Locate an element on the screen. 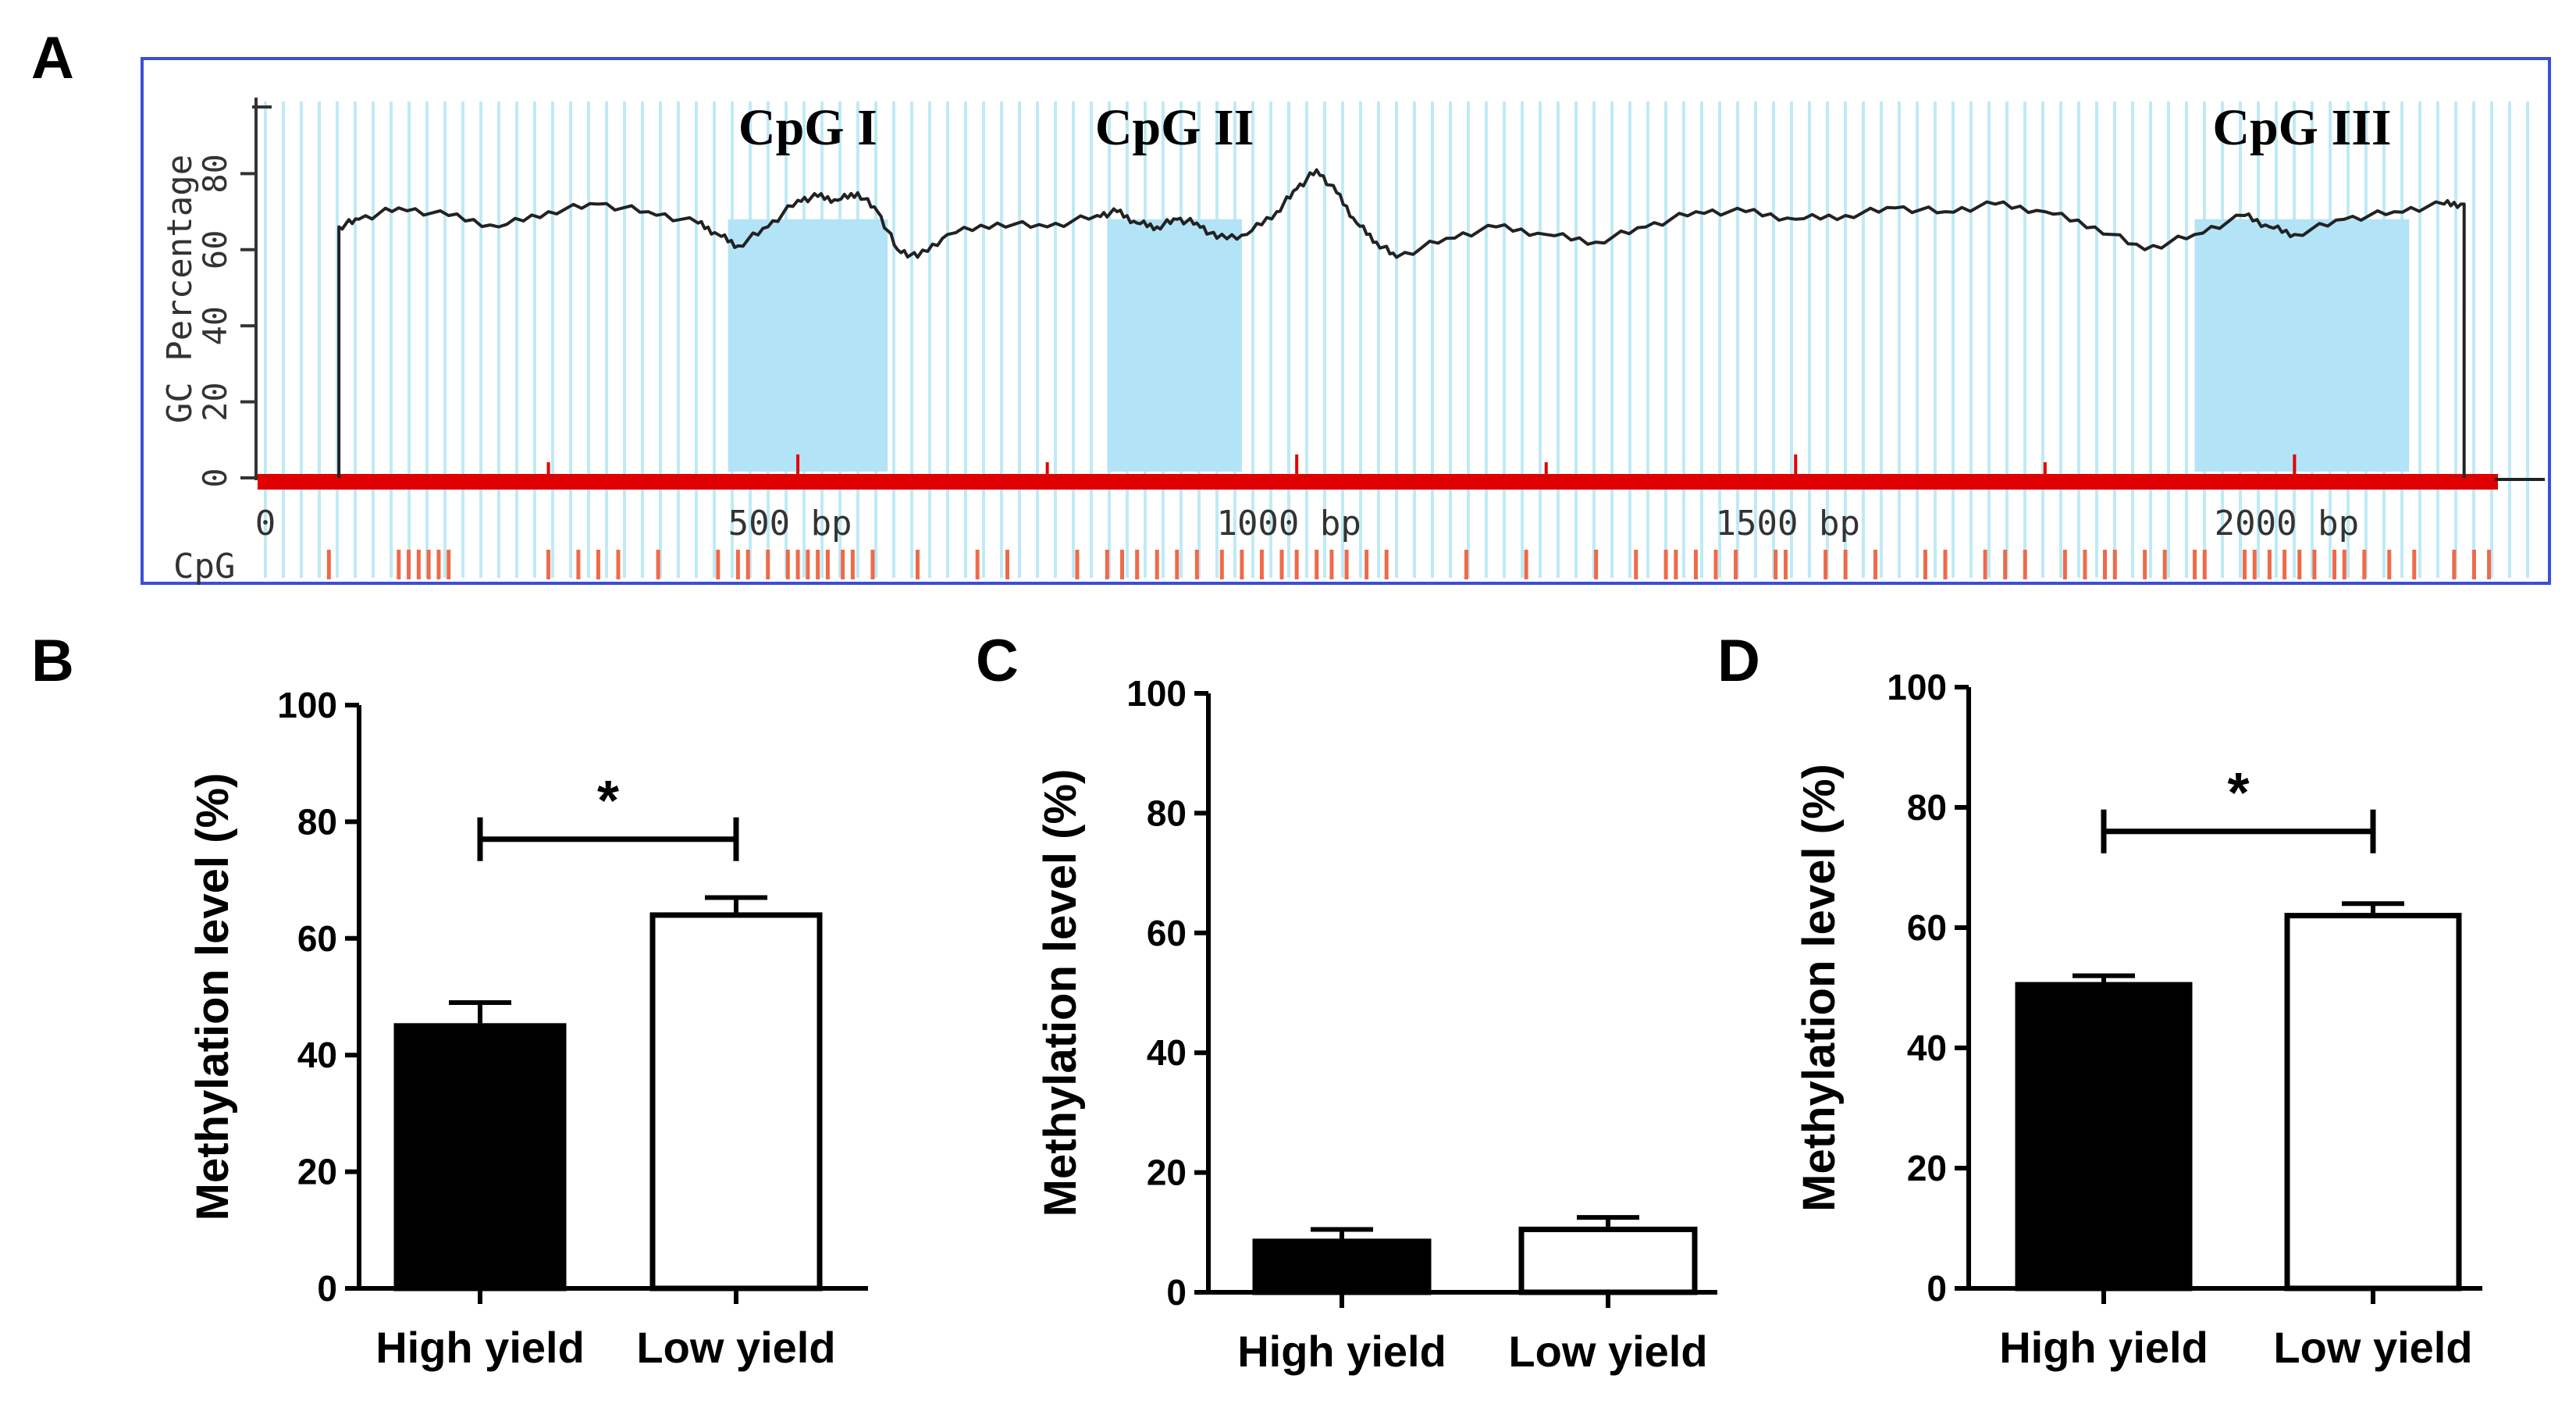 The image size is (2576, 1418). cpg-island-label: CpG I is located at coordinates (808, 128).